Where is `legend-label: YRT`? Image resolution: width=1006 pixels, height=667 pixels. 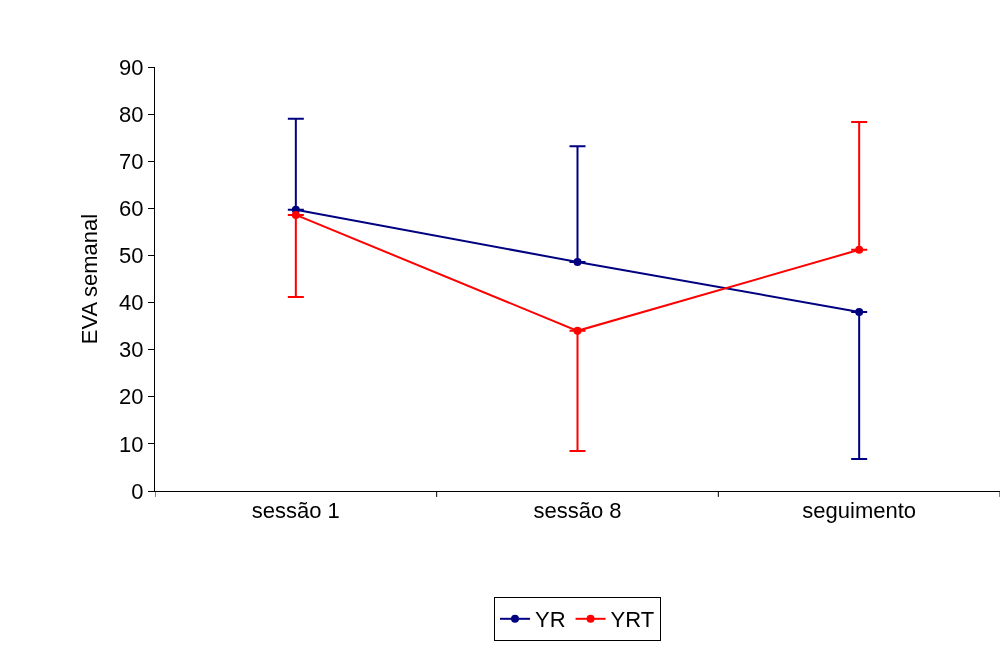
legend-label: YRT is located at coordinates (632, 620).